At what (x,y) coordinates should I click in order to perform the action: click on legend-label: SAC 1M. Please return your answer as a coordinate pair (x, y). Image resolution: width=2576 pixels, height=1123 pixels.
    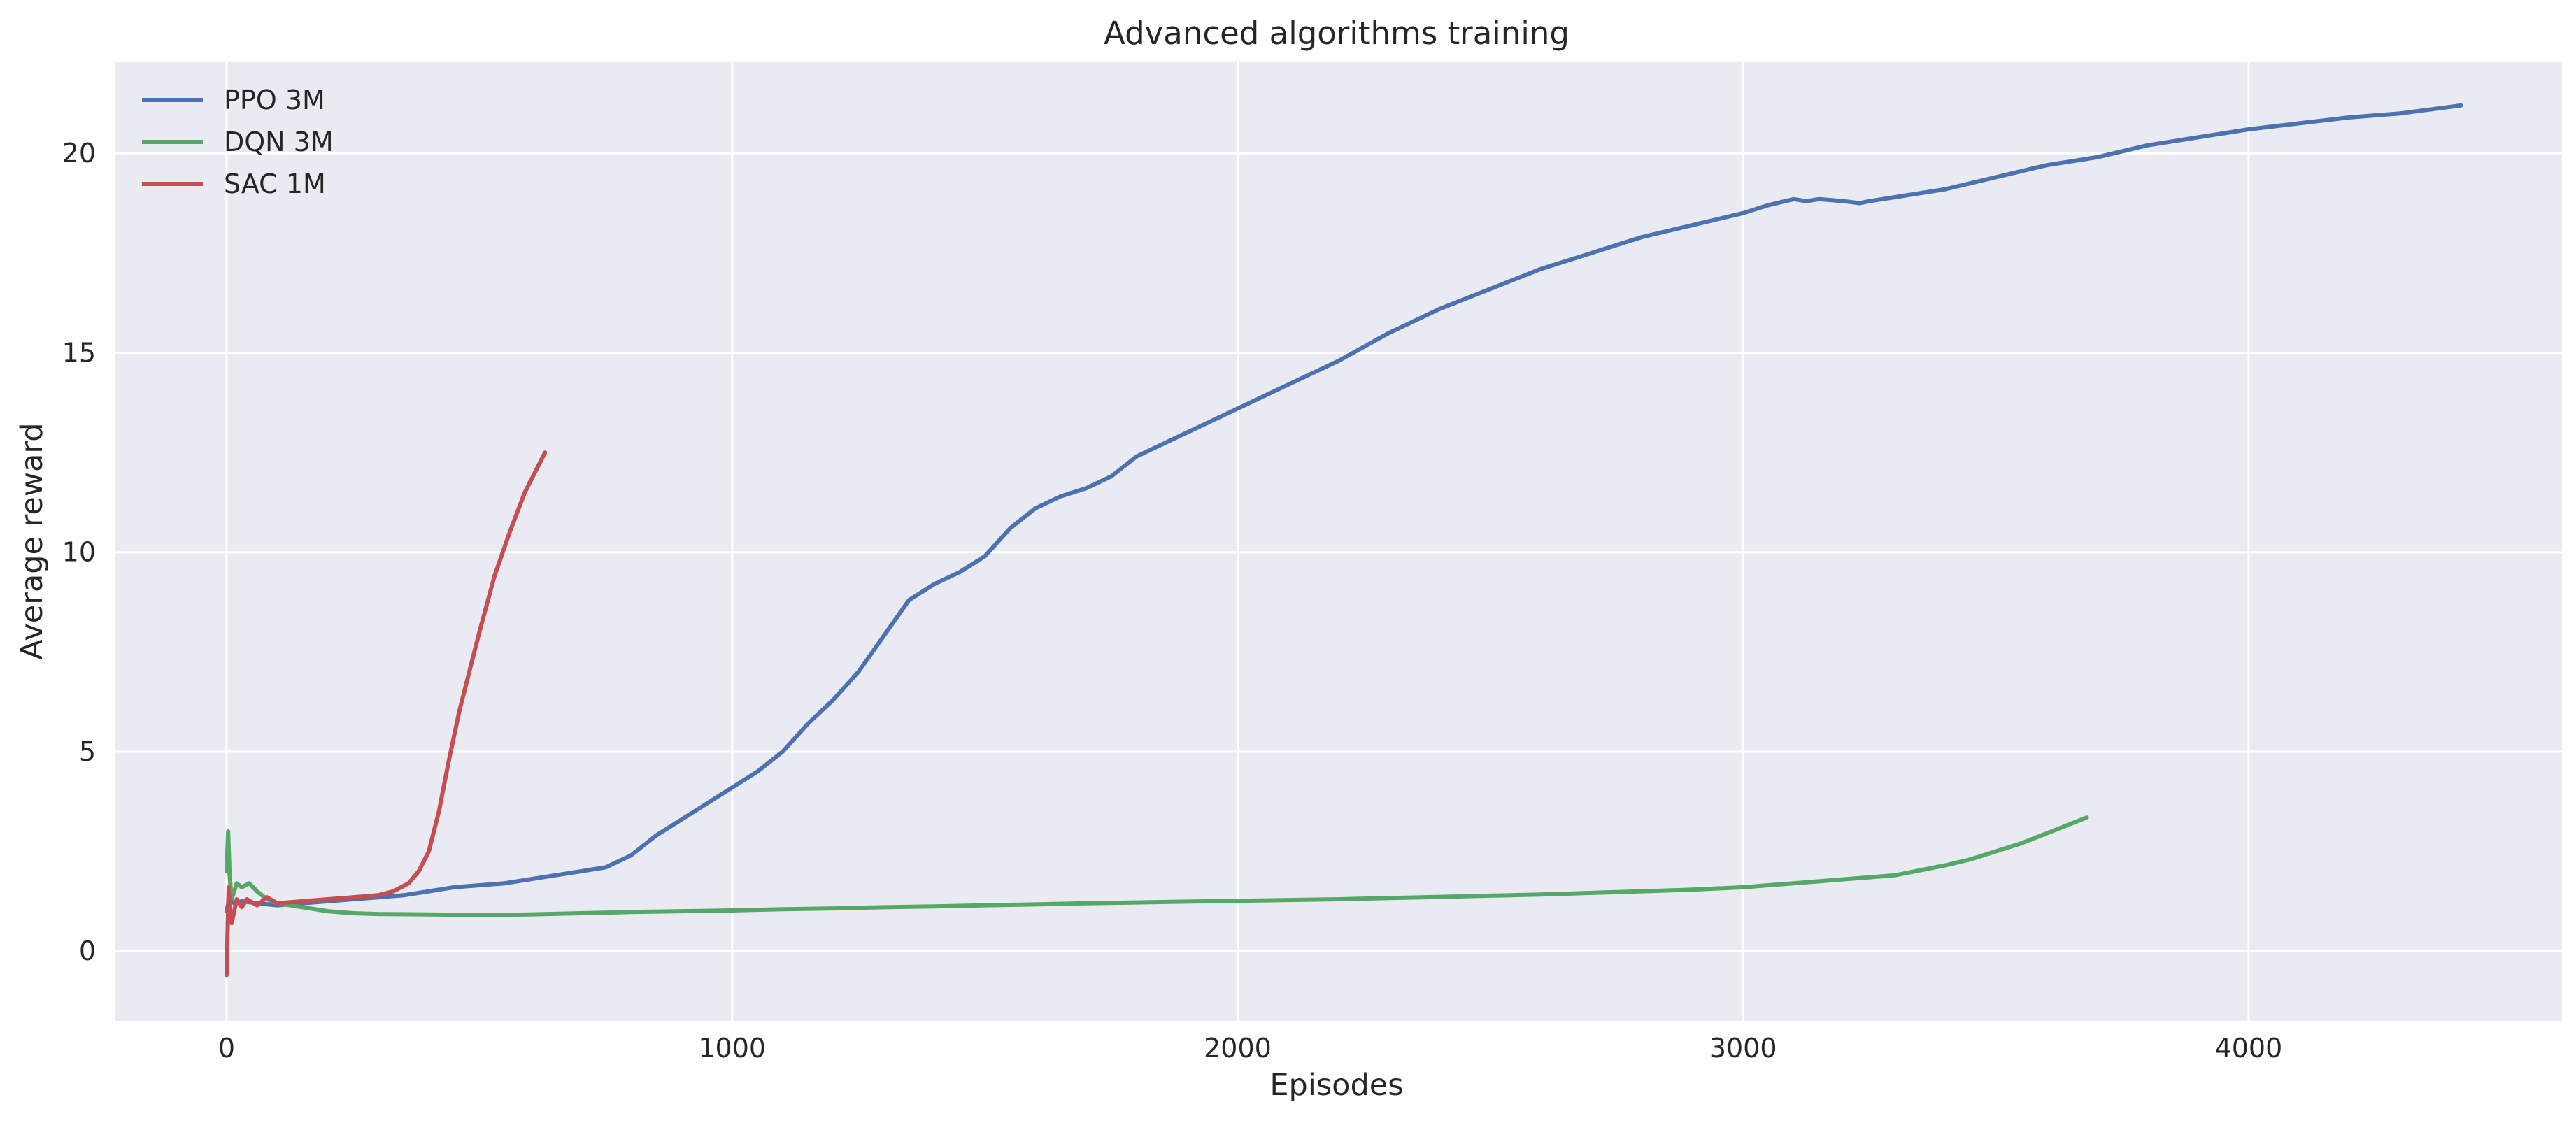
    Looking at the image, I should click on (275, 184).